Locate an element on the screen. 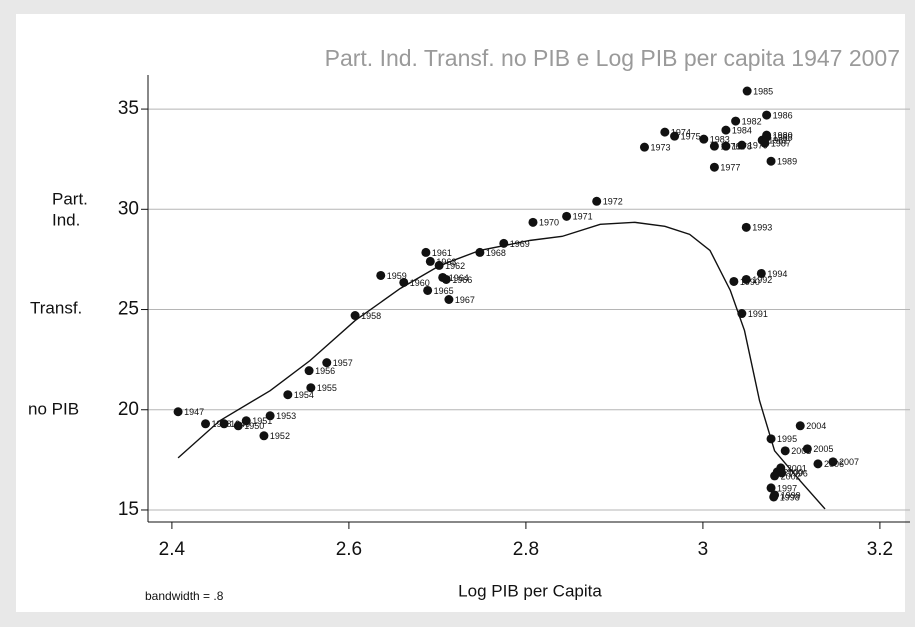 The height and width of the screenshot is (627, 915). point-label: 1962 is located at coordinates (455, 266).